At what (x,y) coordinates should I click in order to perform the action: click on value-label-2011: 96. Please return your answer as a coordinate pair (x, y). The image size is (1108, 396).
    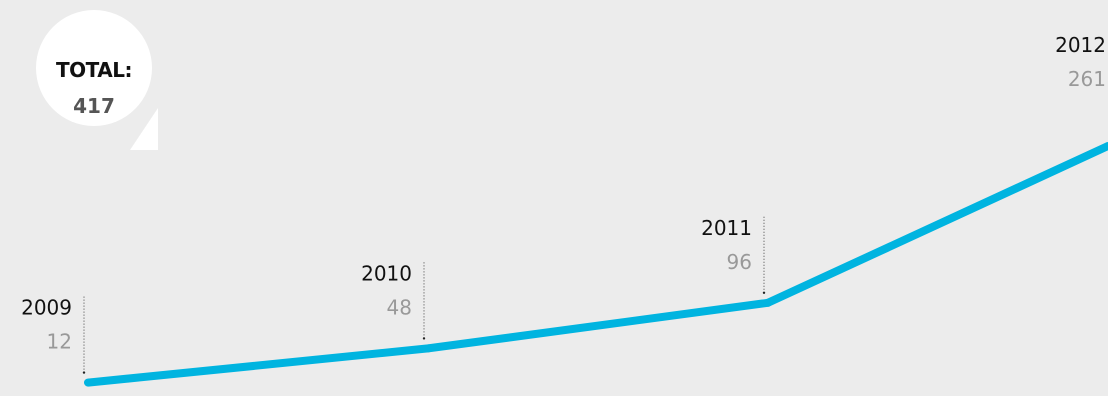
    Looking at the image, I should click on (739, 262).